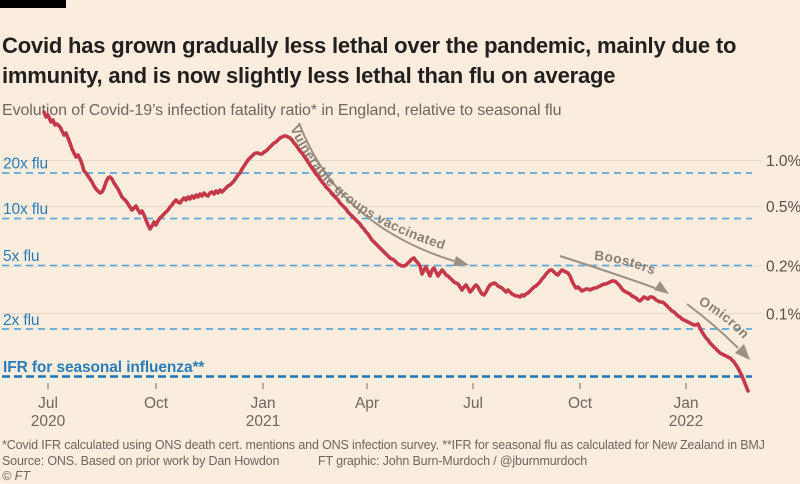 This screenshot has width=800, height=484. What do you see at coordinates (16, 476) in the screenshot?
I see `ft-copyright: © FT` at bounding box center [16, 476].